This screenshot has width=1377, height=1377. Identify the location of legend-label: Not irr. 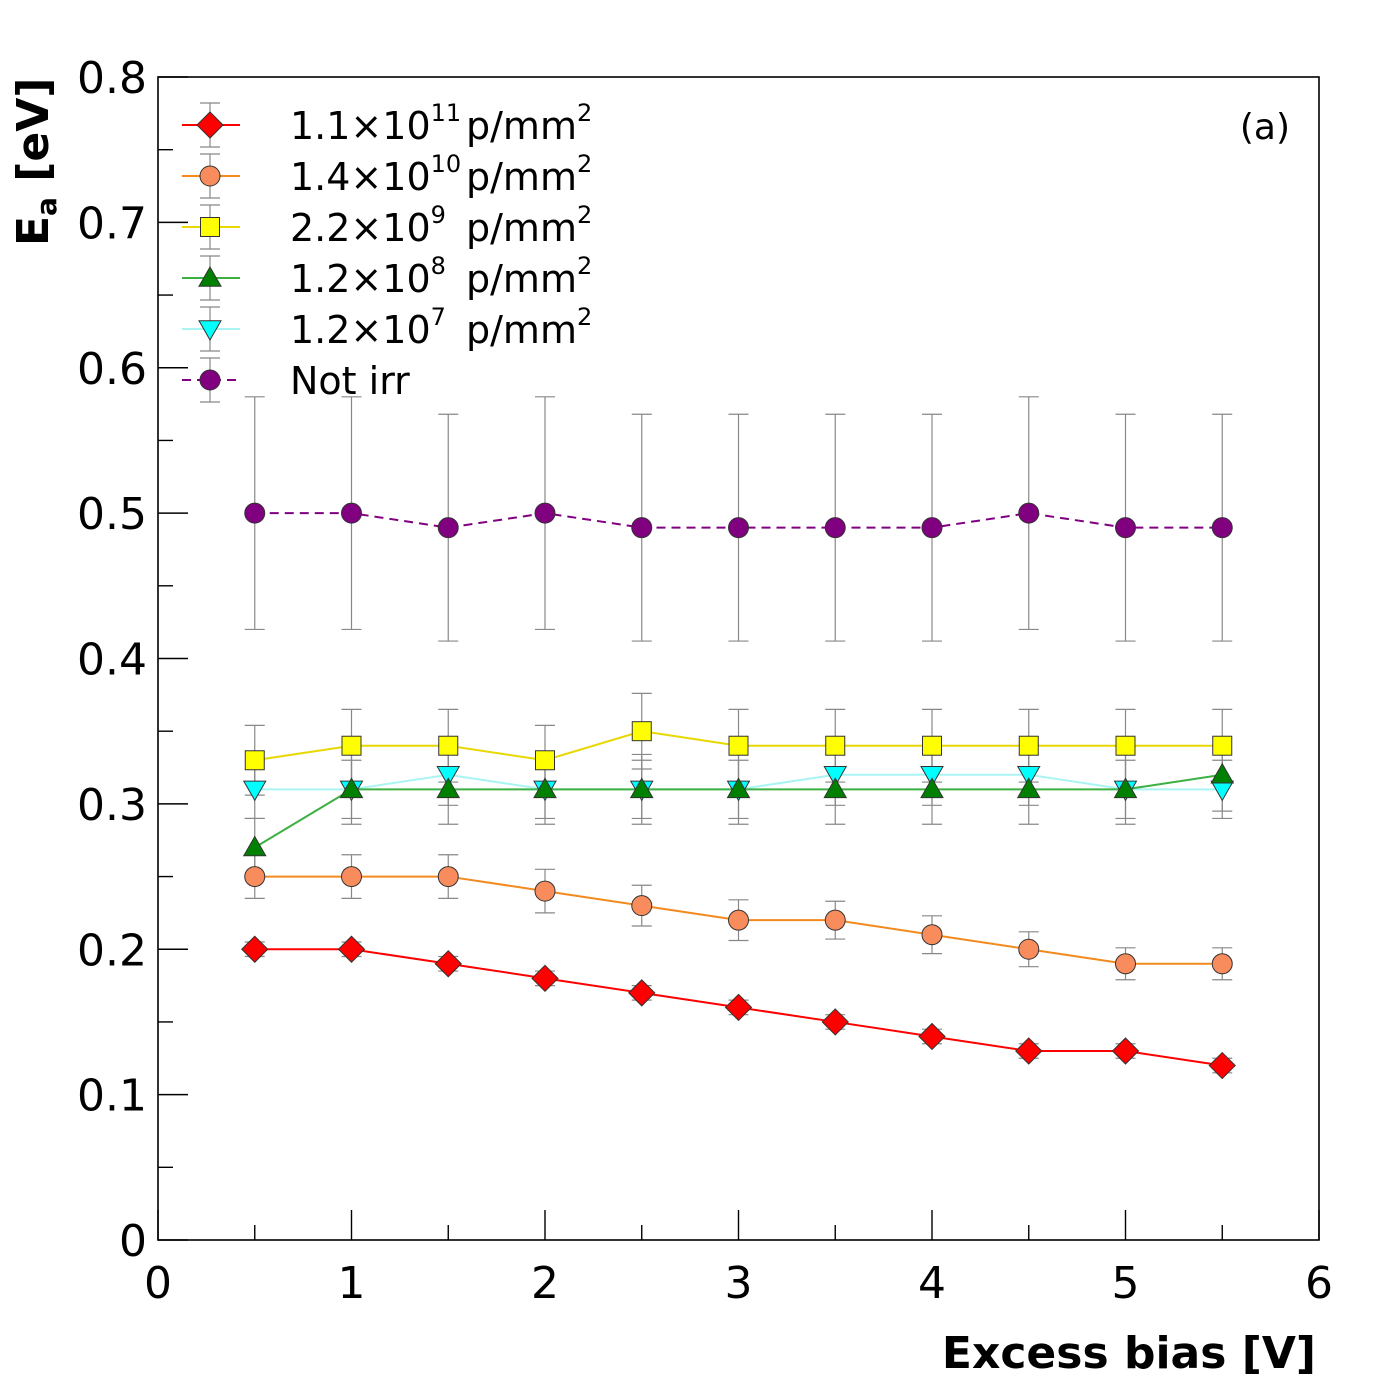
(350, 381).